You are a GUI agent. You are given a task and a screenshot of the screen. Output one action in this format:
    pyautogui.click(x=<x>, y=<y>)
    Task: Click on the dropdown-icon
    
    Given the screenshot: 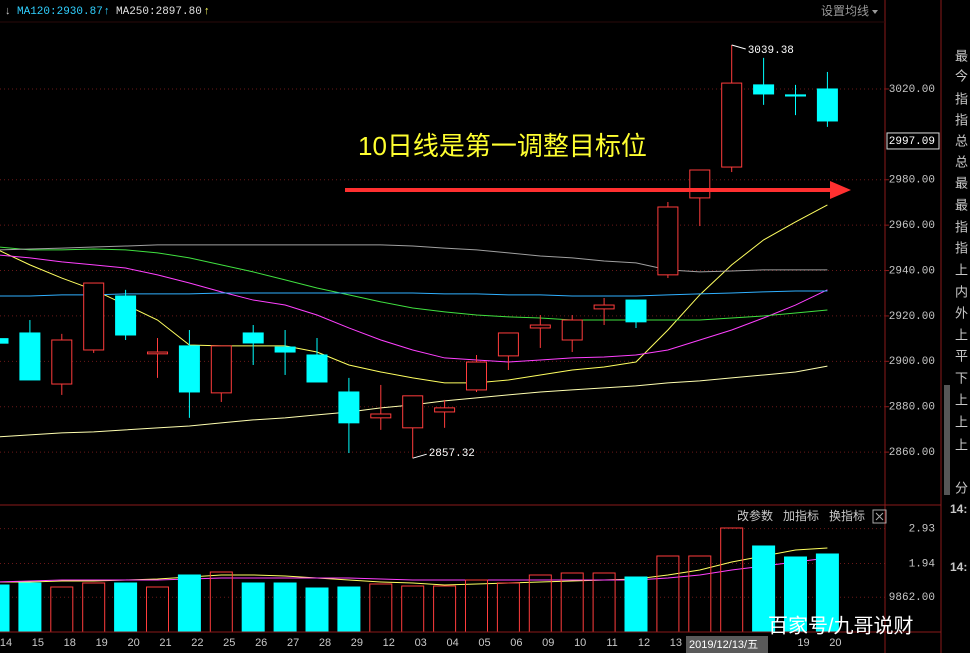 What is the action you would take?
    pyautogui.click(x=875, y=12)
    